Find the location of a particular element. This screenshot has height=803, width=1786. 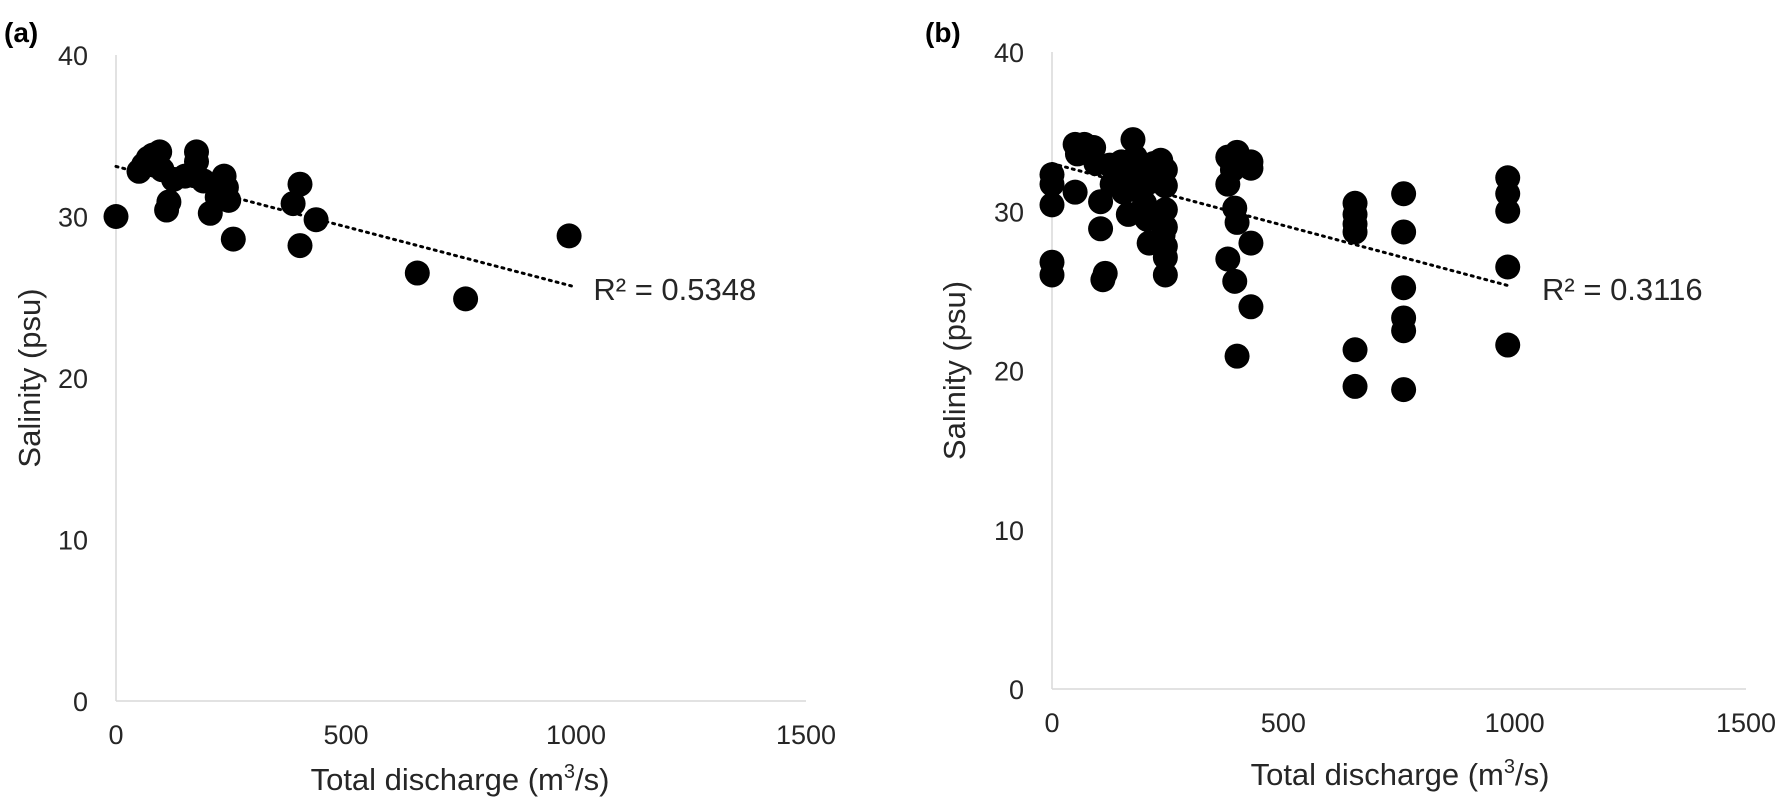

r2-label: R² = 0.5348 is located at coordinates (674, 289).